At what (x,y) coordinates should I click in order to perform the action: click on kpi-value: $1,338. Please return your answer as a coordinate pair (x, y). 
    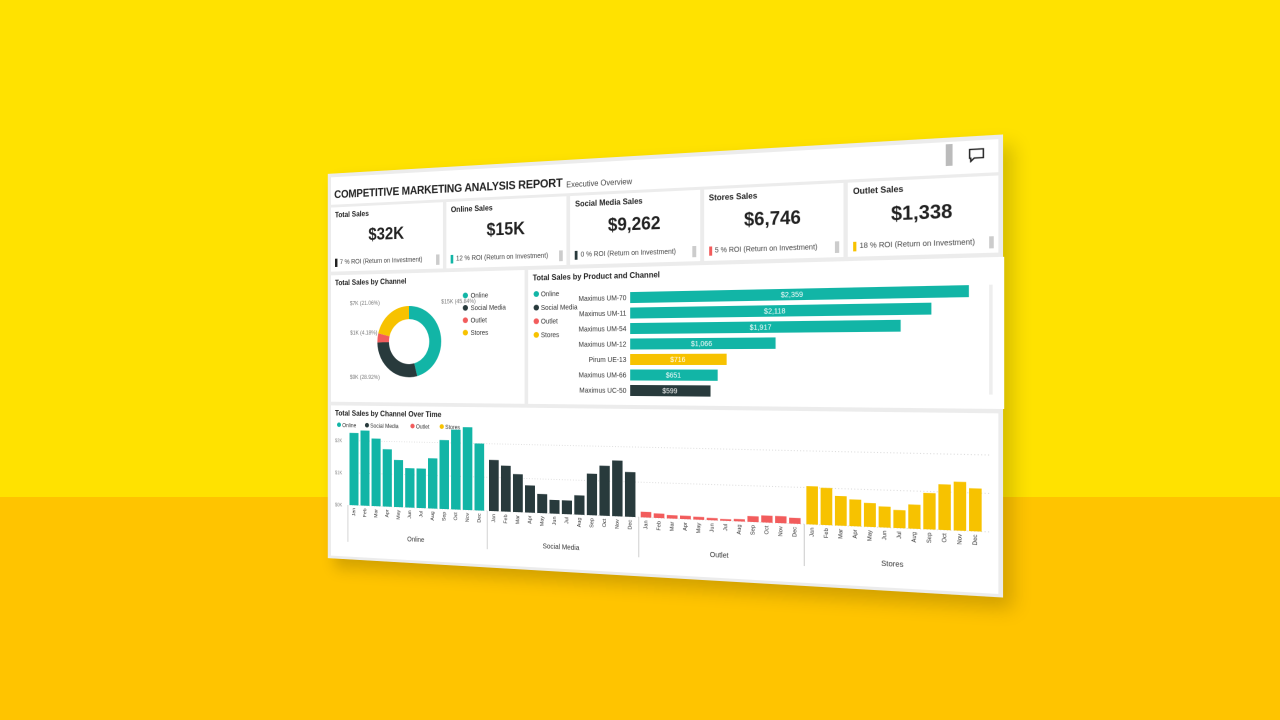
    Looking at the image, I should click on (923, 213).